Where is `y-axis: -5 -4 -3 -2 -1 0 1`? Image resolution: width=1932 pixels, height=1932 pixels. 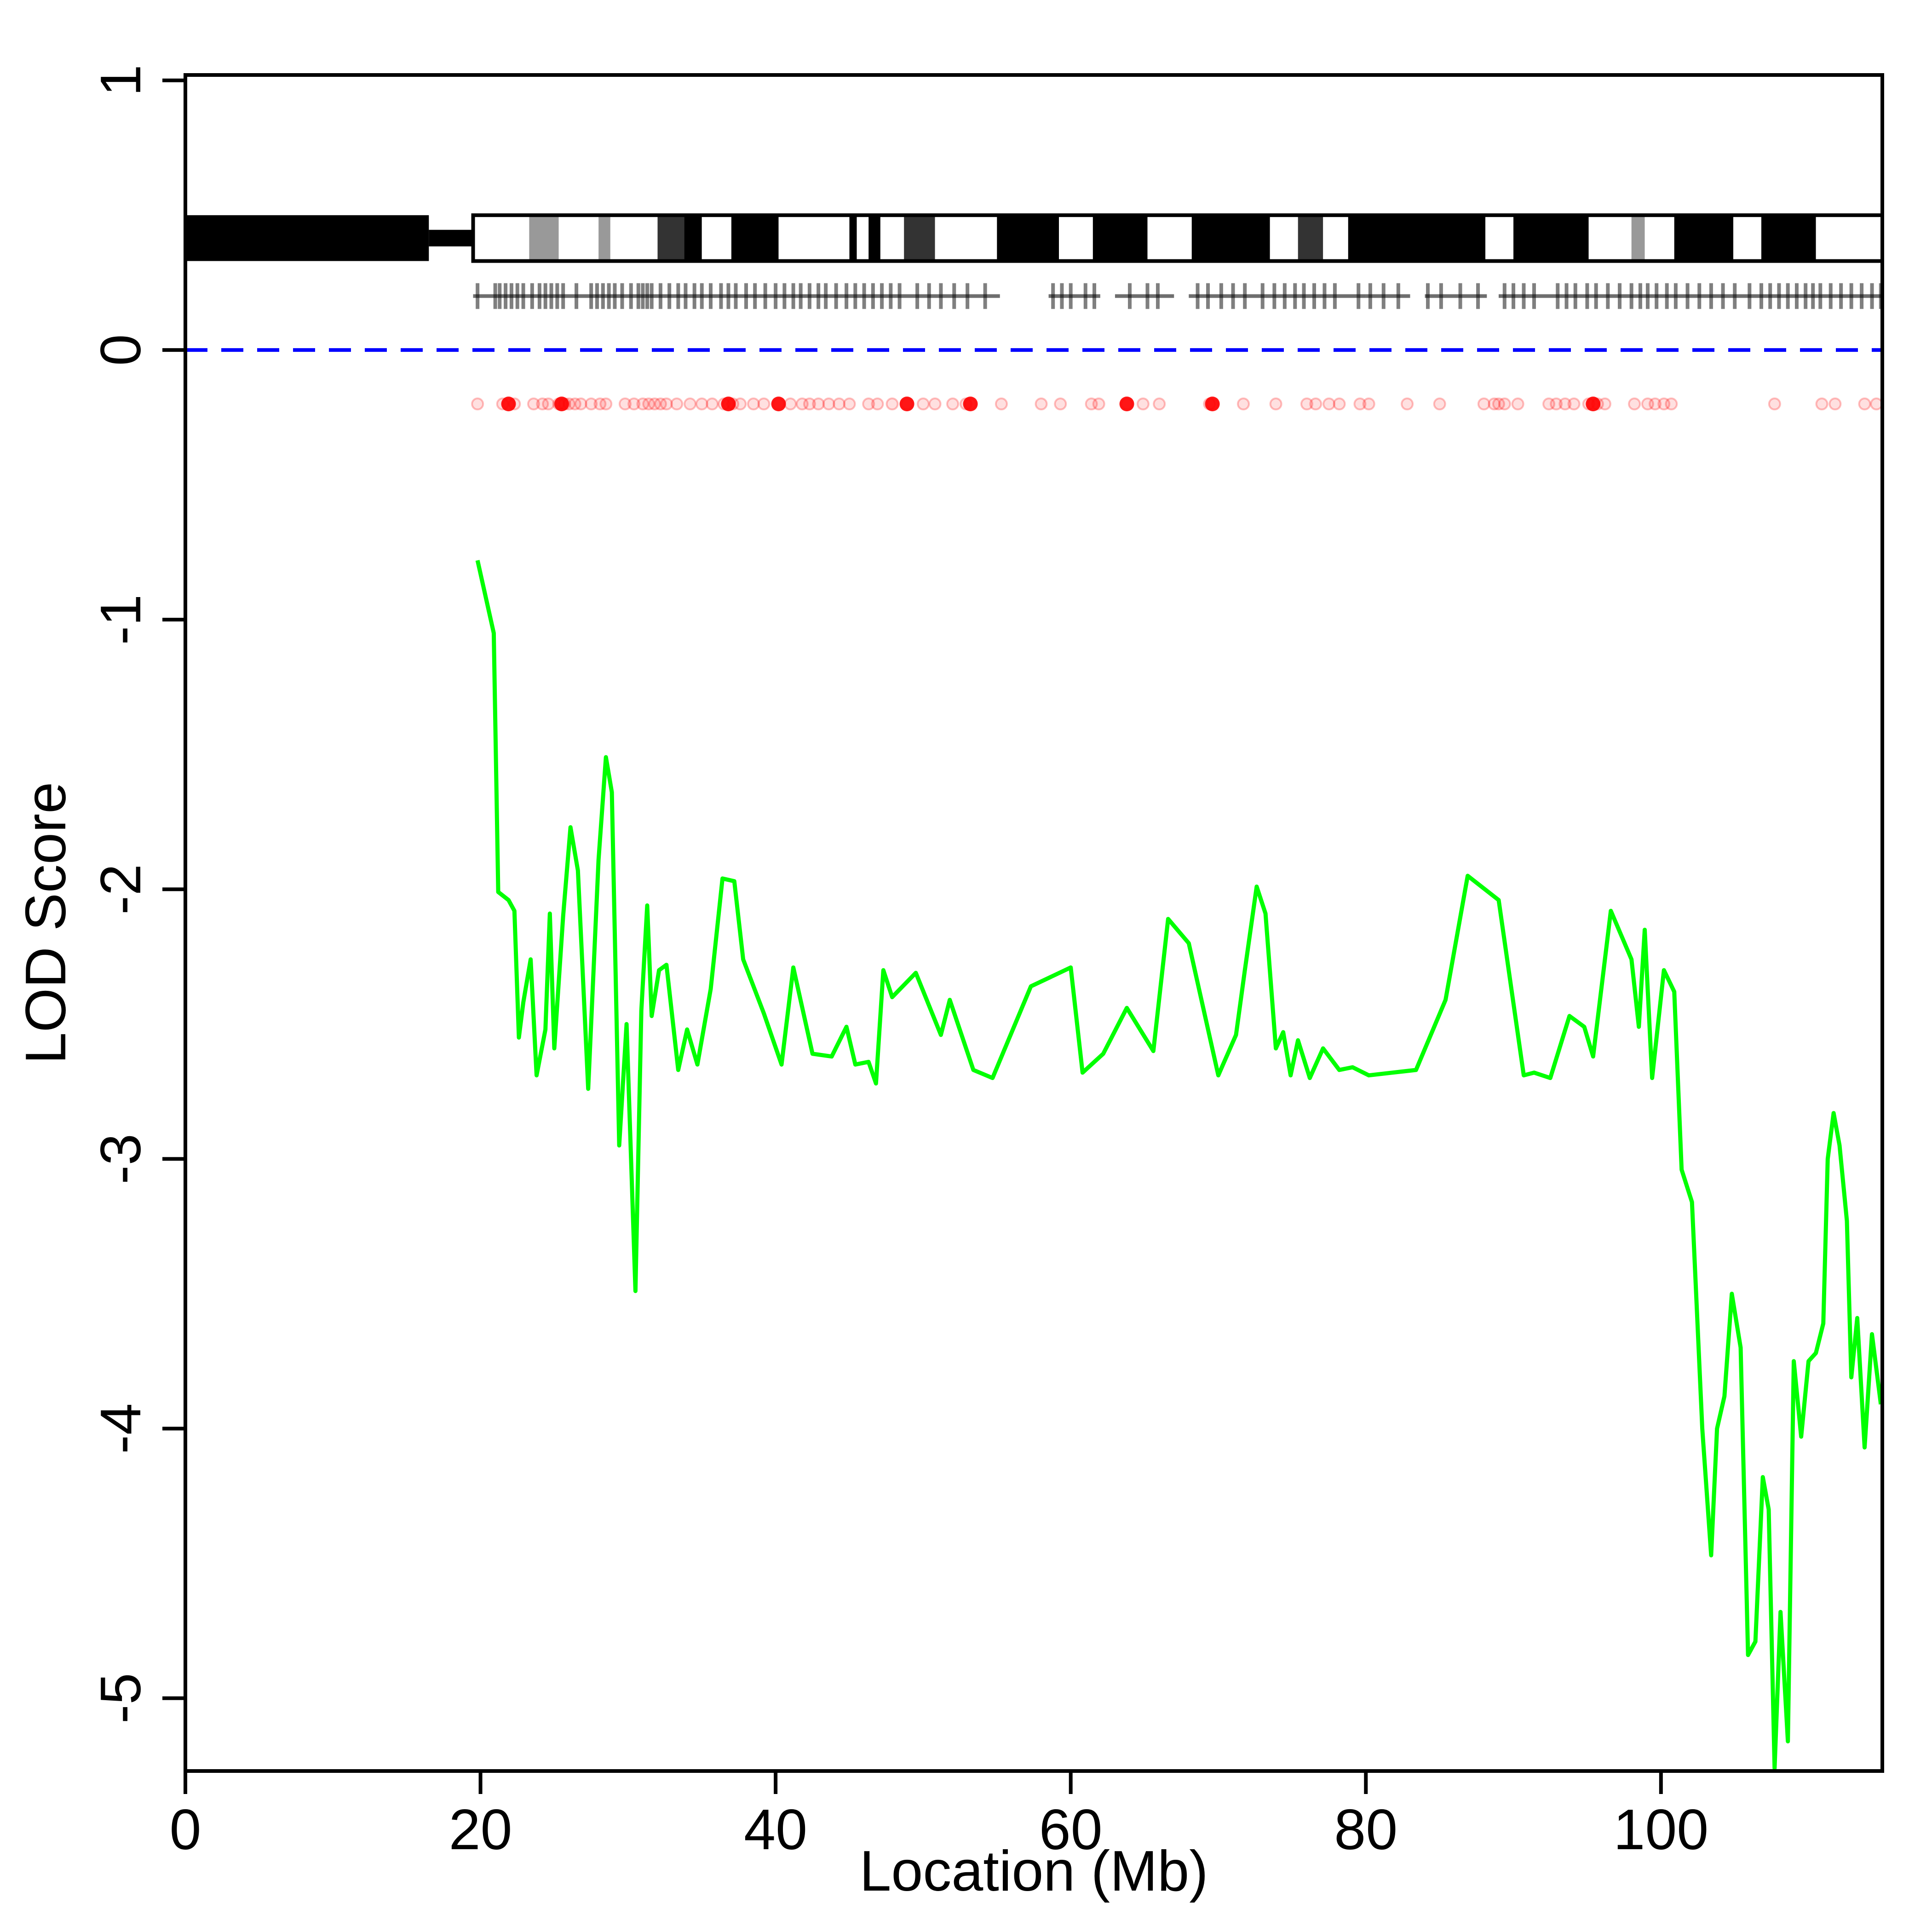 y-axis: -5 -4 -3 -2 -1 0 1 is located at coordinates (138, 894).